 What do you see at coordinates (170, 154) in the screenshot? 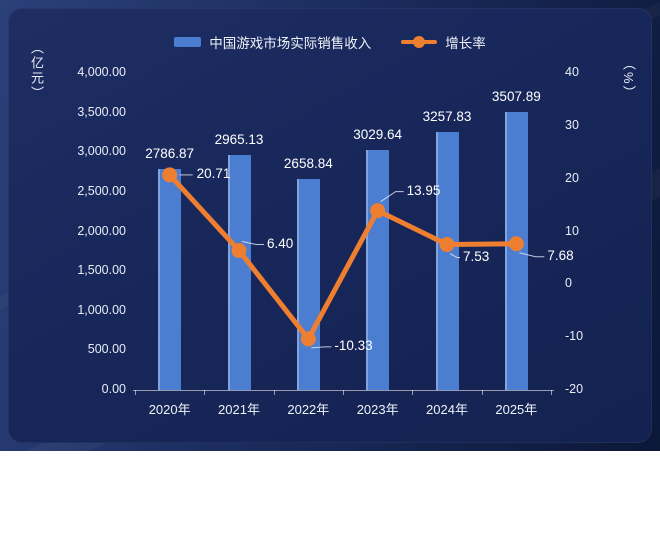
I see `bar-value-label: 2786.87` at bounding box center [170, 154].